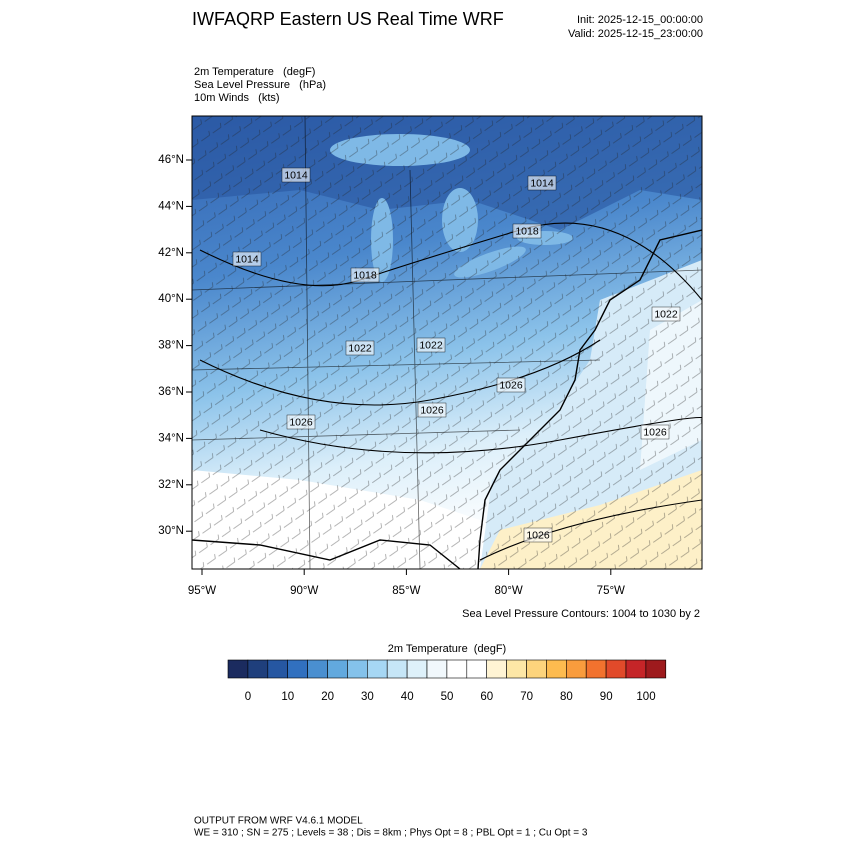  I want to click on lat-label: 36°N, so click(171, 392).